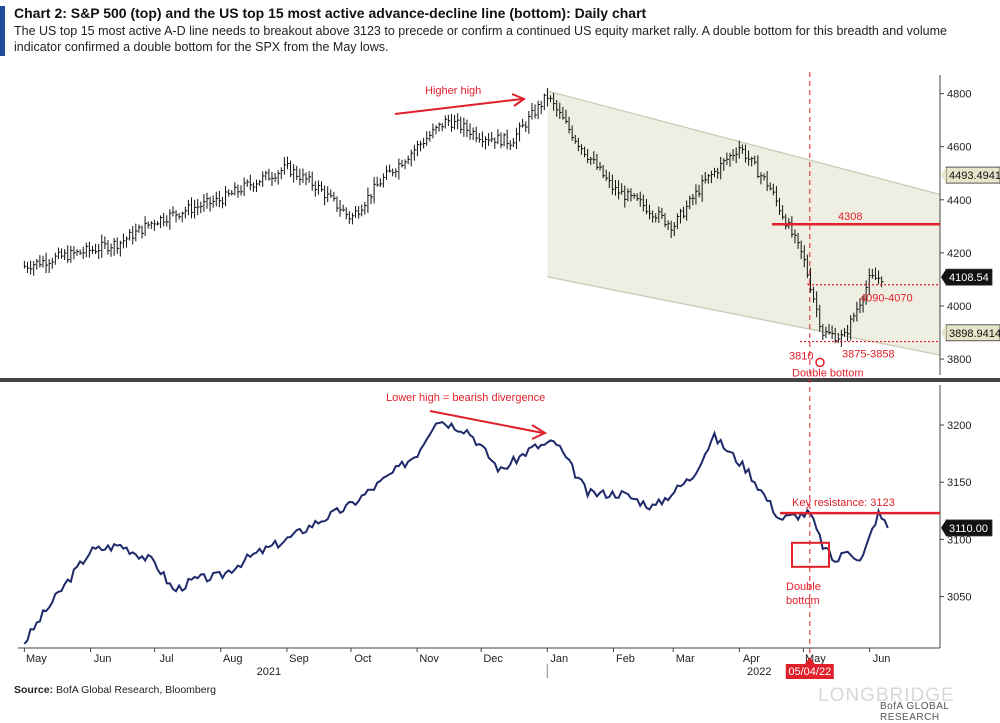  I want to click on x-month-label: Oct, so click(362, 659).